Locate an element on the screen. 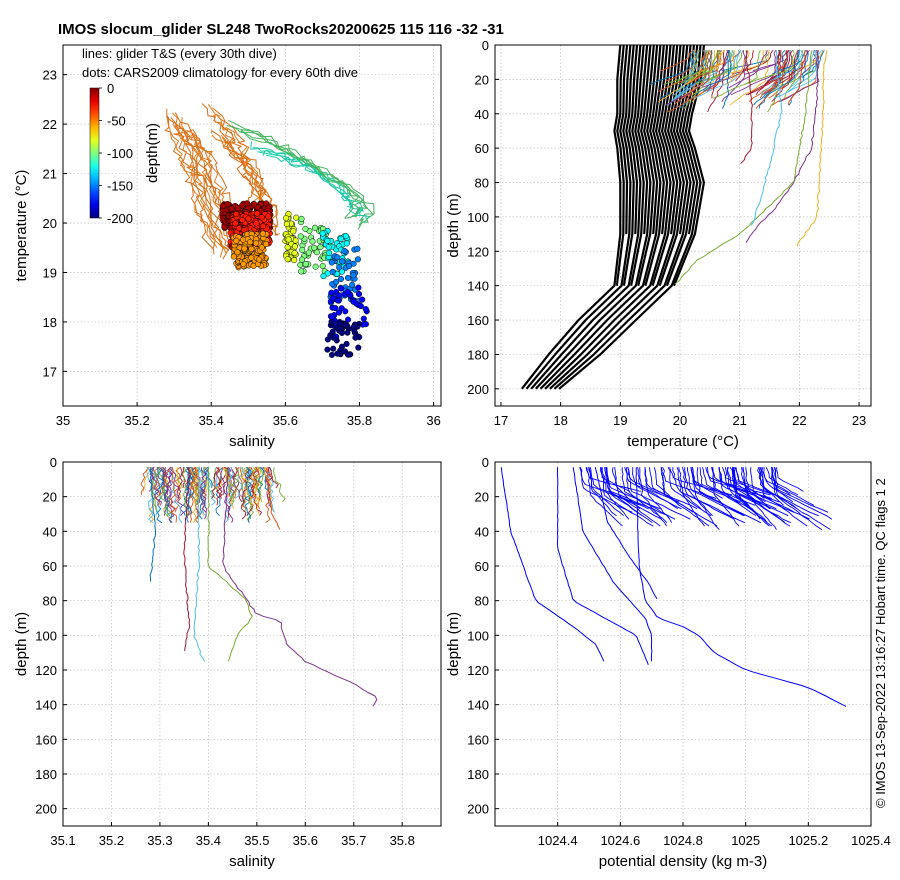 This screenshot has width=900, height=880. x-tick-label: 18 is located at coordinates (560, 420).